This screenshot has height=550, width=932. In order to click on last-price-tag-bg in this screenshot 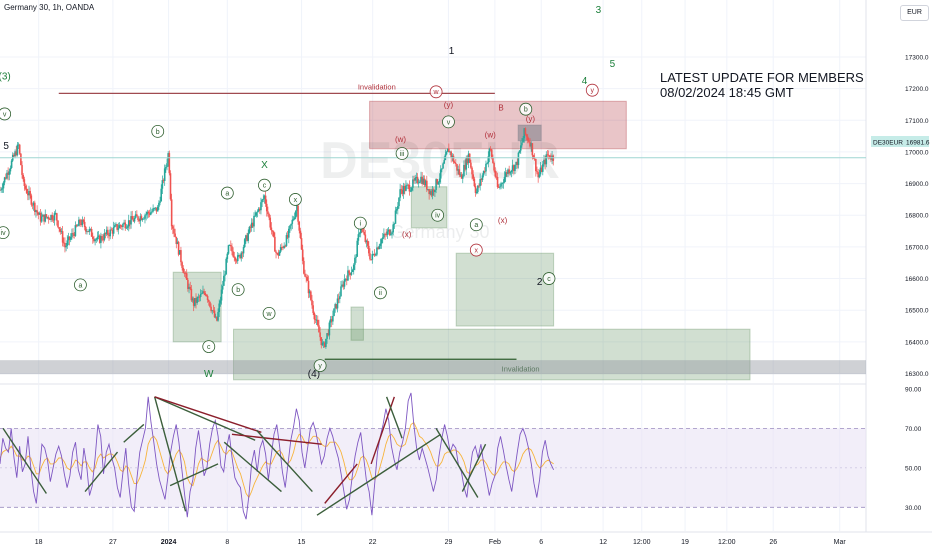, I will do `click(900, 141)`.